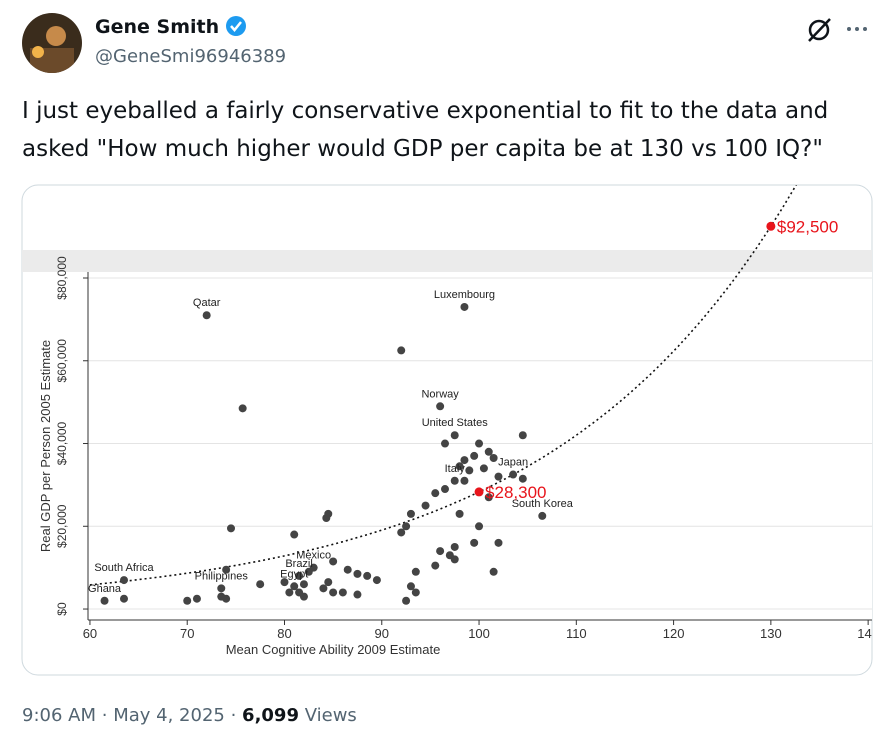 This screenshot has width=892, height=748. What do you see at coordinates (187, 633) in the screenshot?
I see `x-tick-label: 70` at bounding box center [187, 633].